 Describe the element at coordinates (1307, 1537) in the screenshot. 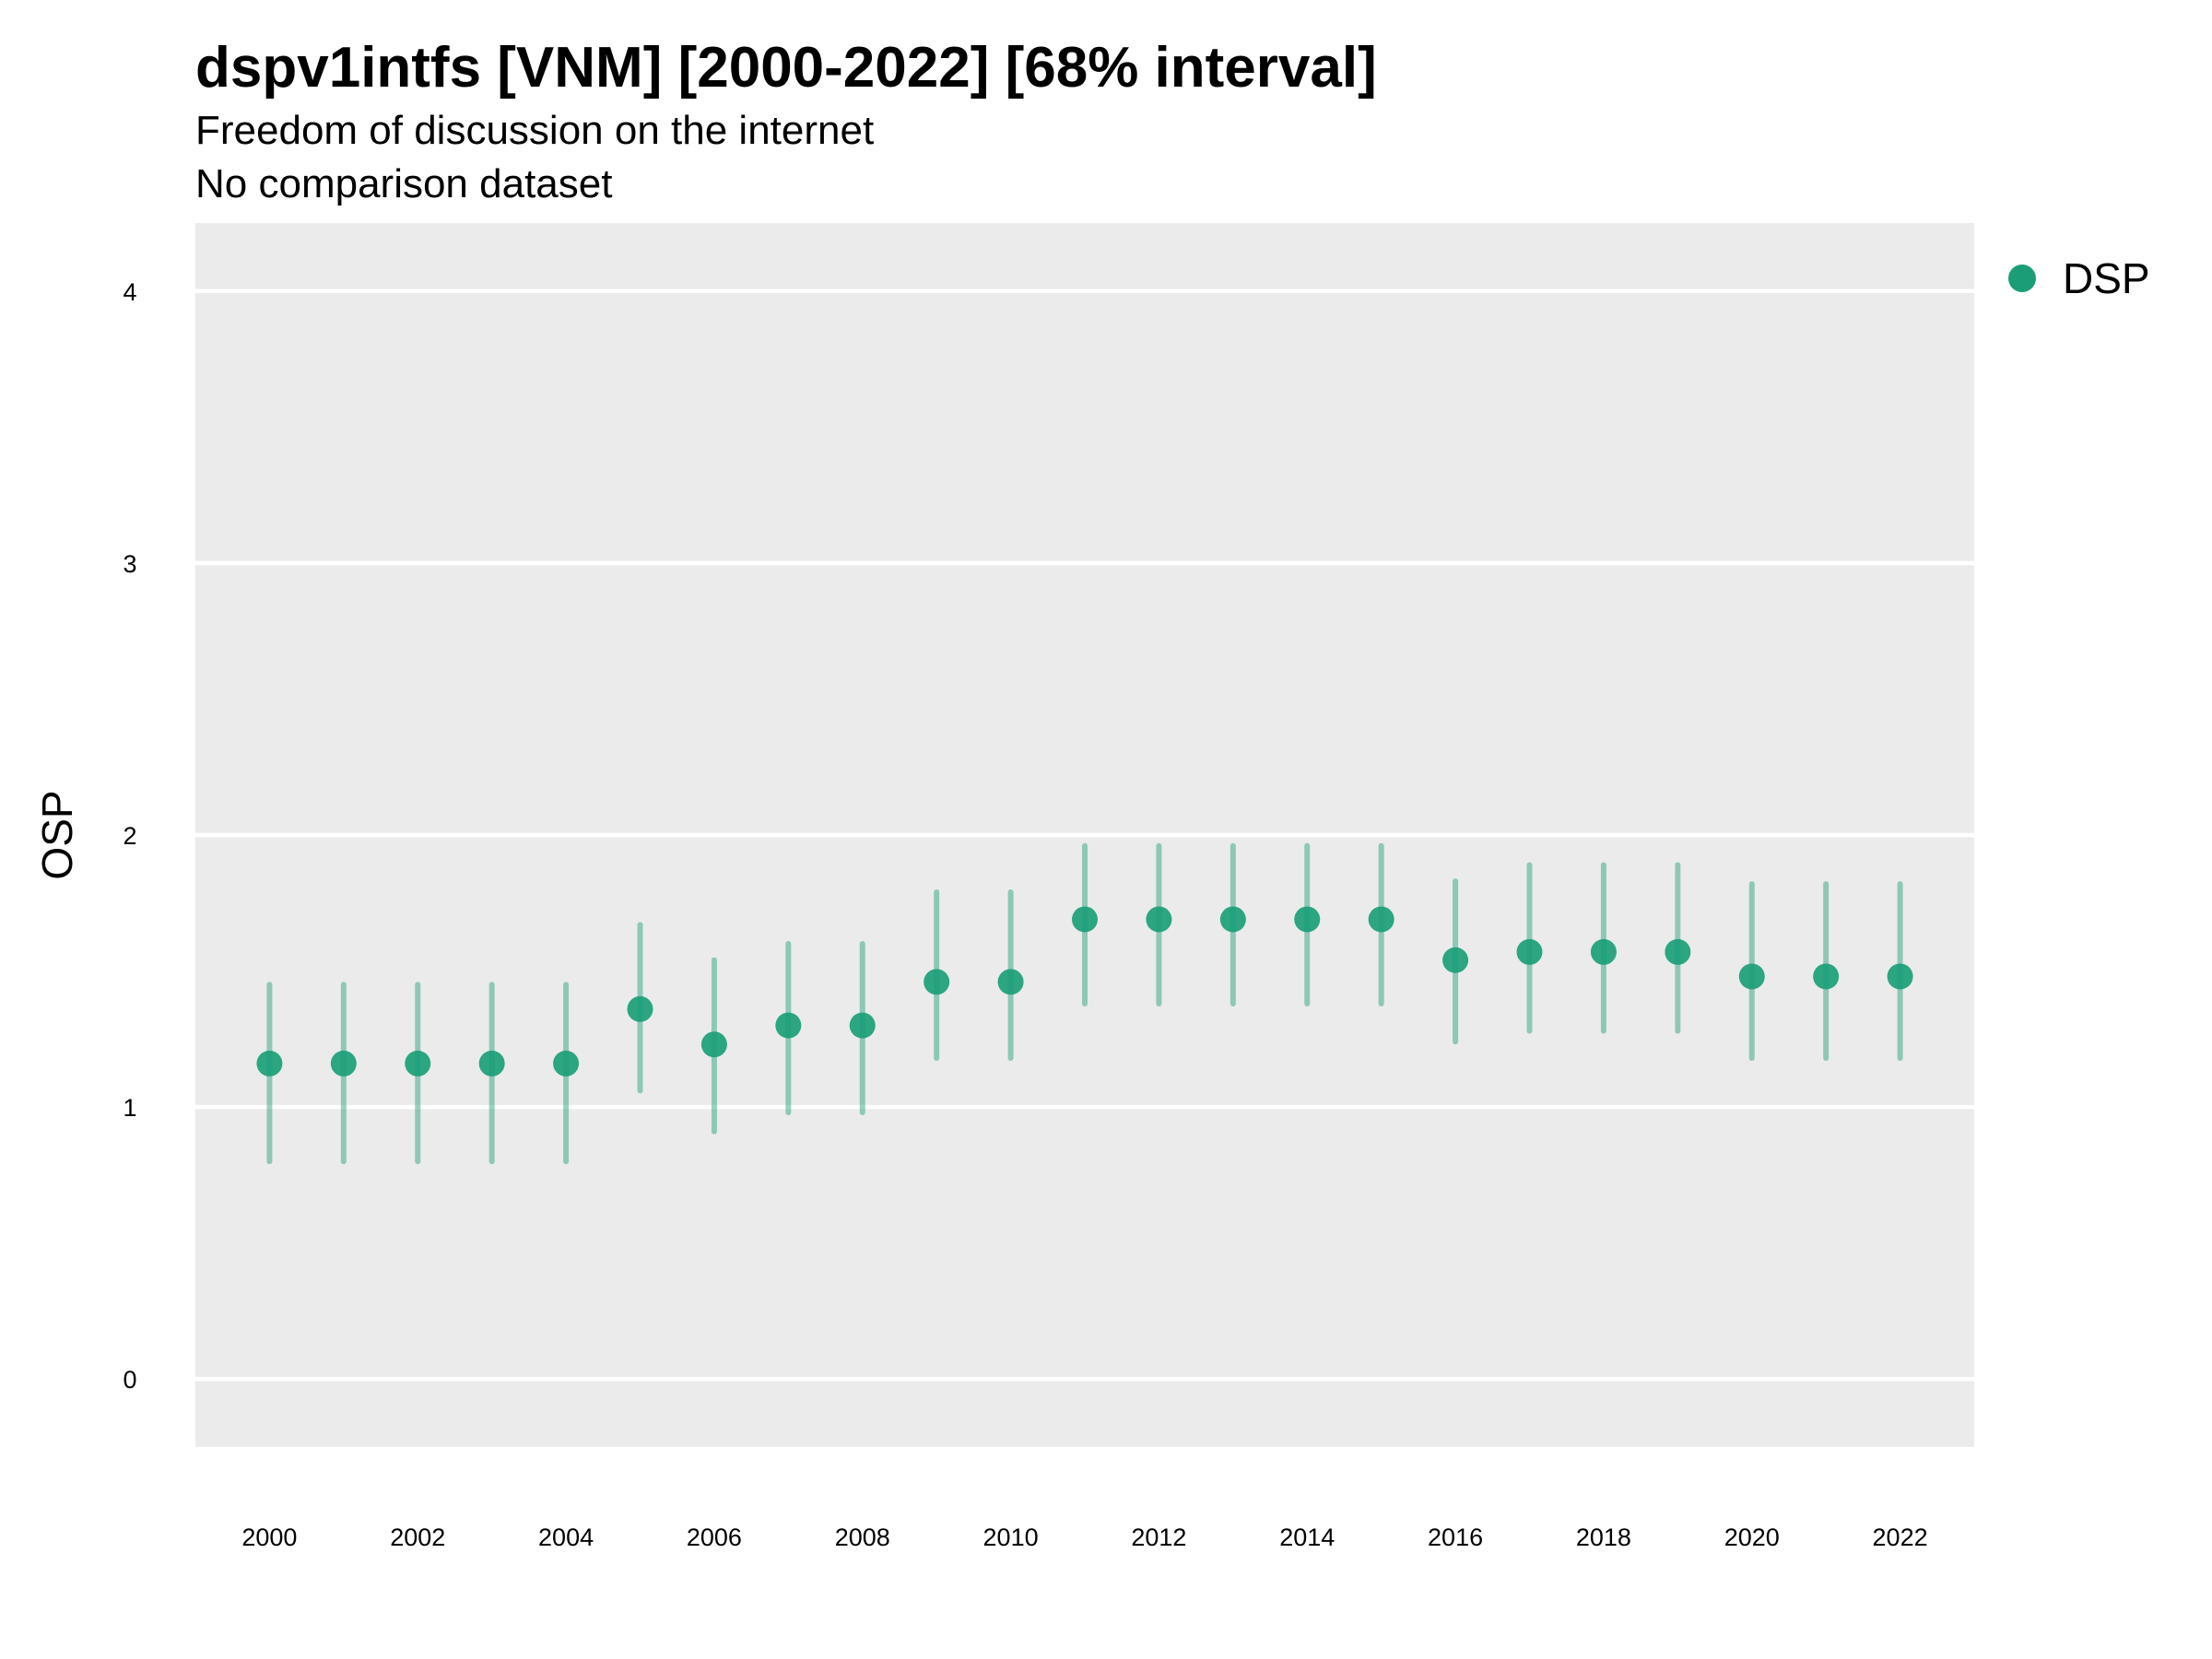

I see `x-tick-label-2014: 2014` at that location.